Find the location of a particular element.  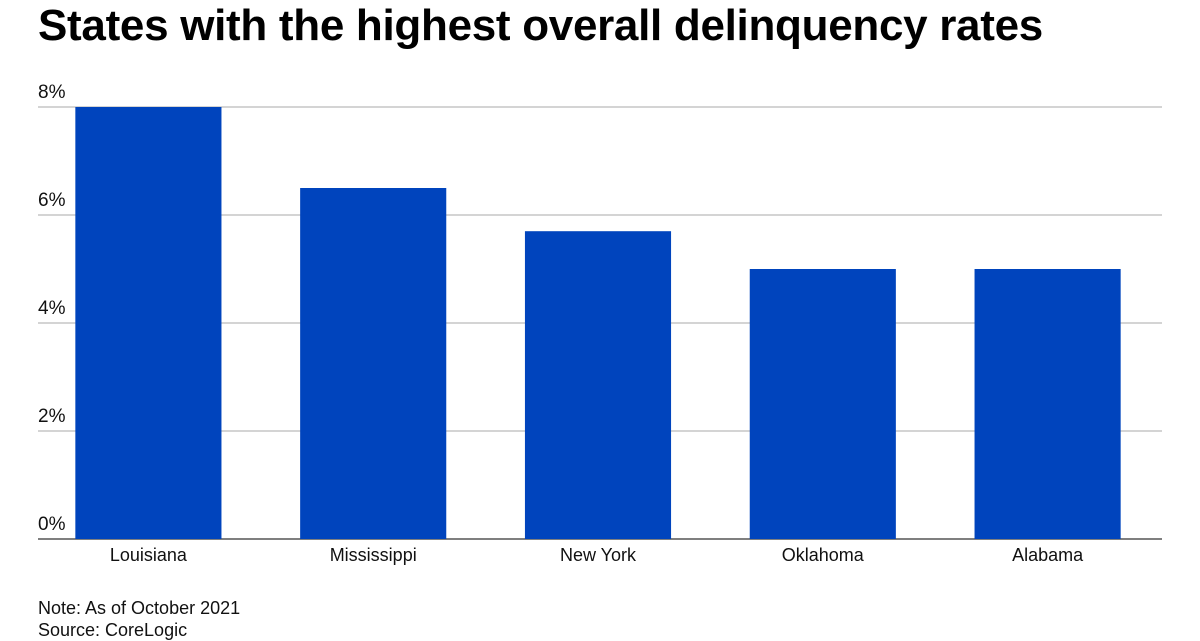

x-tick-label: Louisiana is located at coordinates (149, 555).